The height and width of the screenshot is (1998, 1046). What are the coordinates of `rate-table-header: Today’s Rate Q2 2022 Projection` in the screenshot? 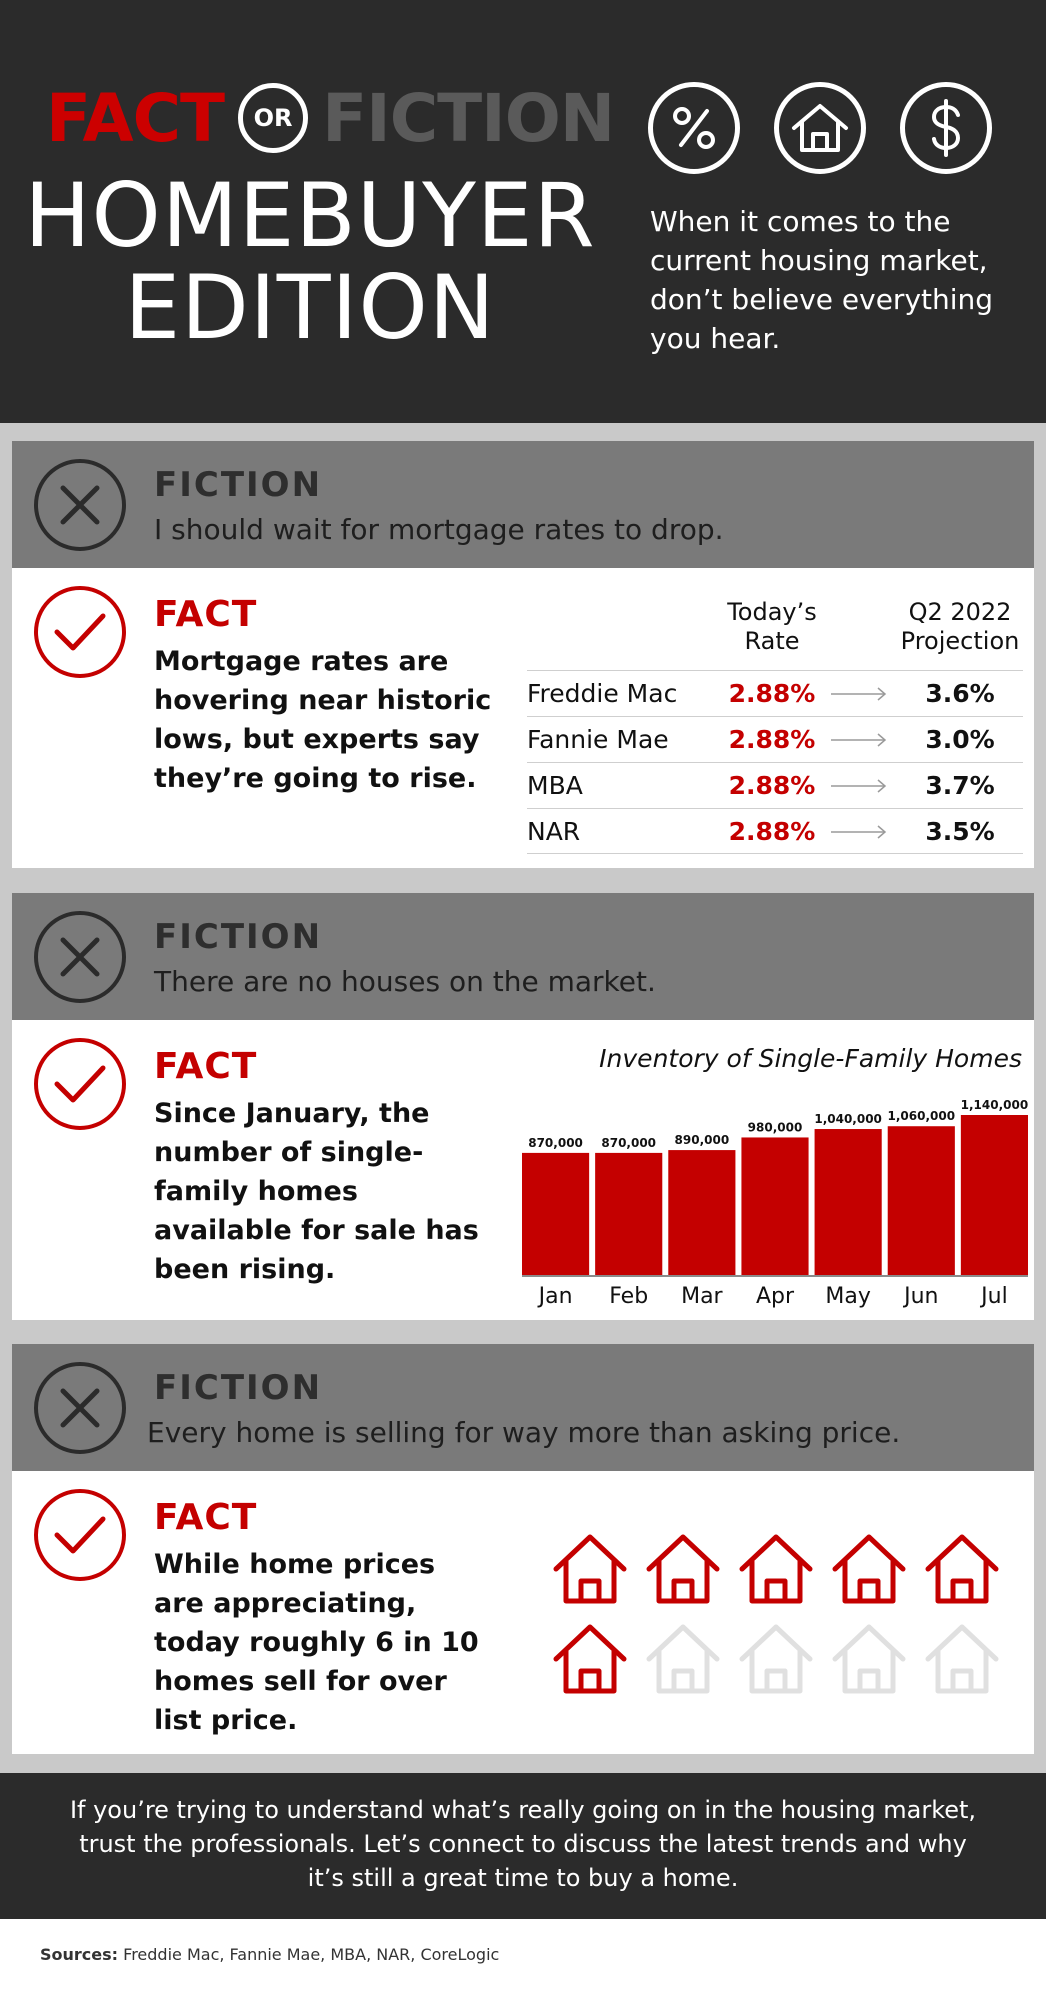 It's located at (775, 634).